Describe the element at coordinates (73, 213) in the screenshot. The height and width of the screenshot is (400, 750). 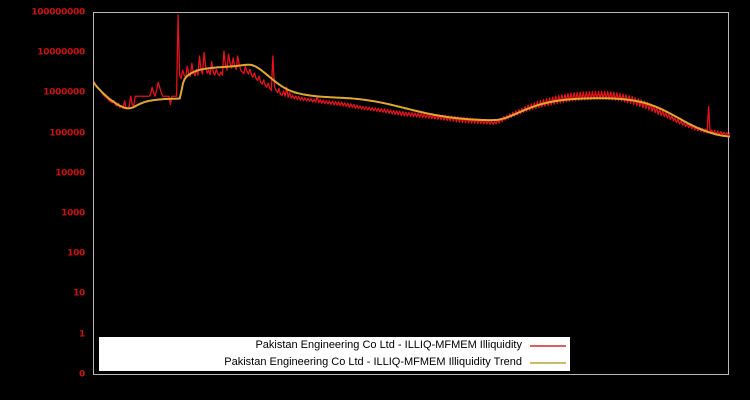
I see `y-tick-label-1000: 1000` at that location.